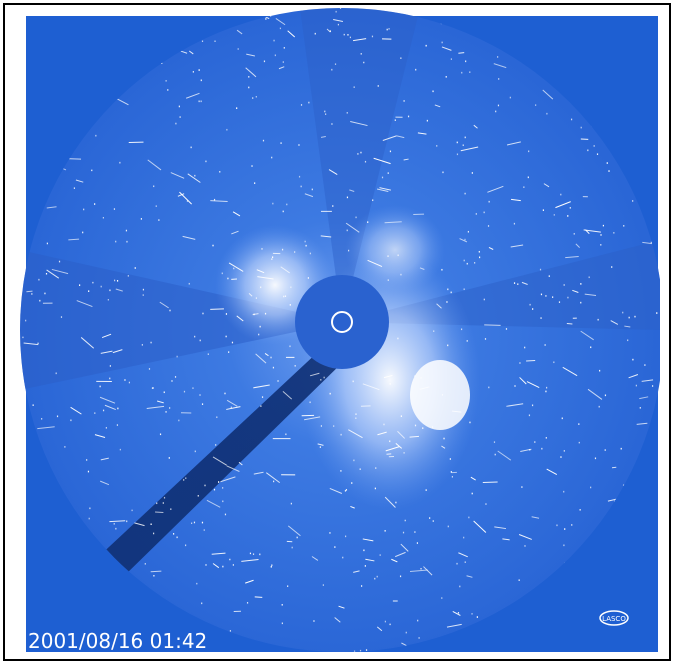 Image resolution: width=674 pixels, height=664 pixels. I want to click on logo-text: LASCO, so click(614, 619).